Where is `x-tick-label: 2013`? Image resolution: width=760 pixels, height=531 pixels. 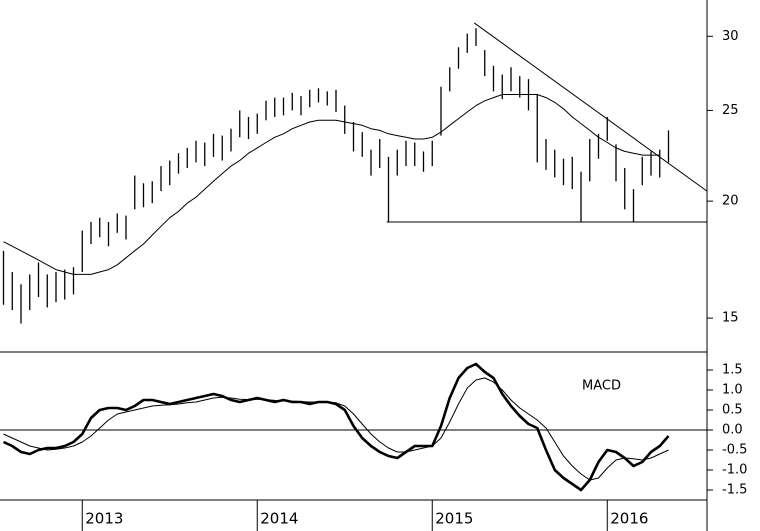
x-tick-label: 2013 is located at coordinates (104, 519).